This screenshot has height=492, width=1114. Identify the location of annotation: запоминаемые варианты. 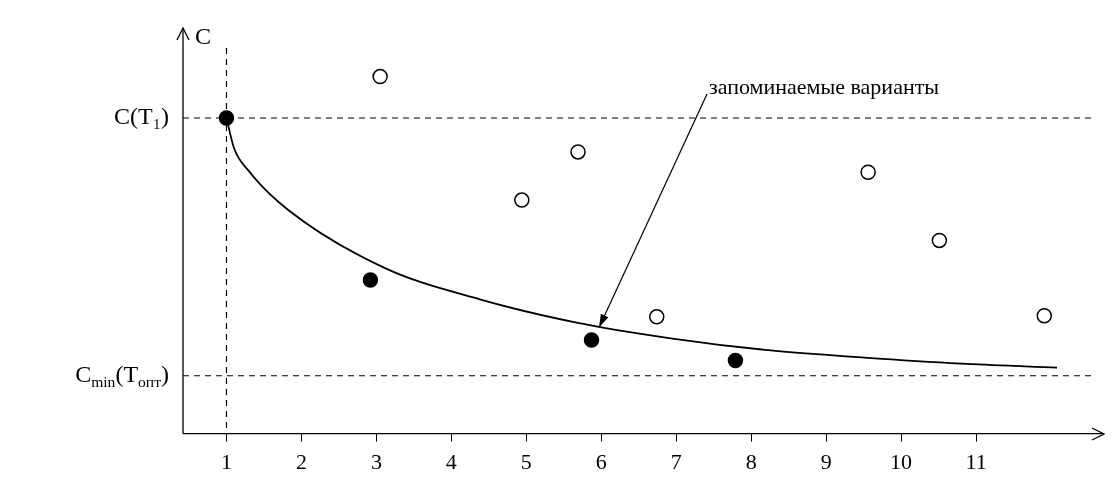
(824, 86).